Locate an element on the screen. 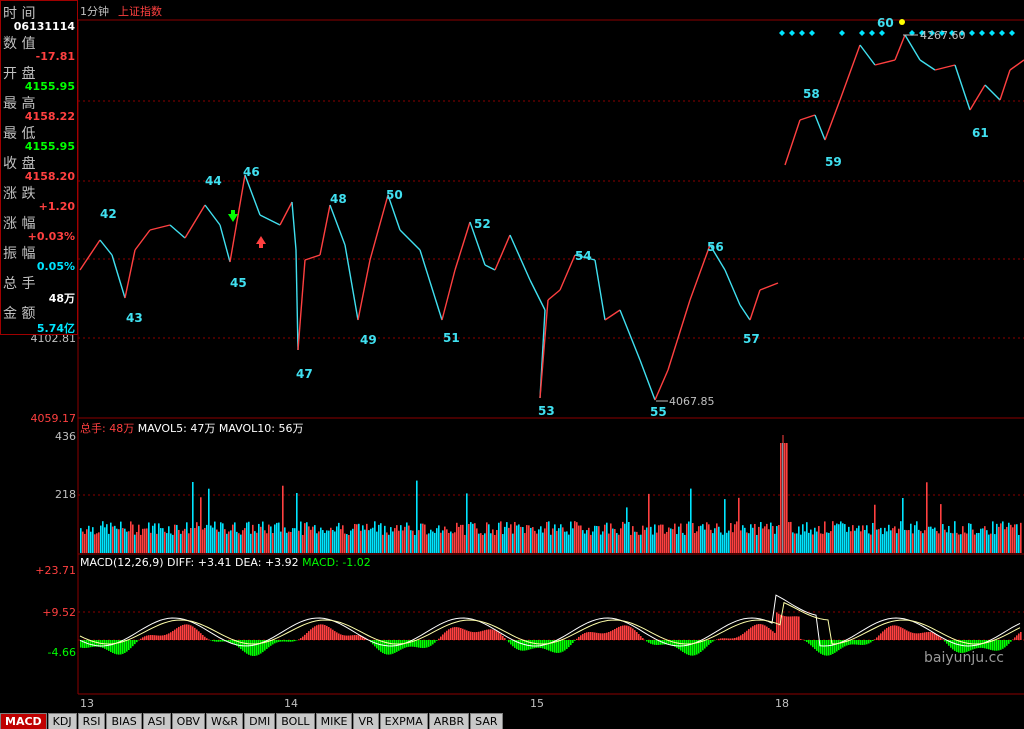  tab-expma: EXPMA is located at coordinates (403, 721).